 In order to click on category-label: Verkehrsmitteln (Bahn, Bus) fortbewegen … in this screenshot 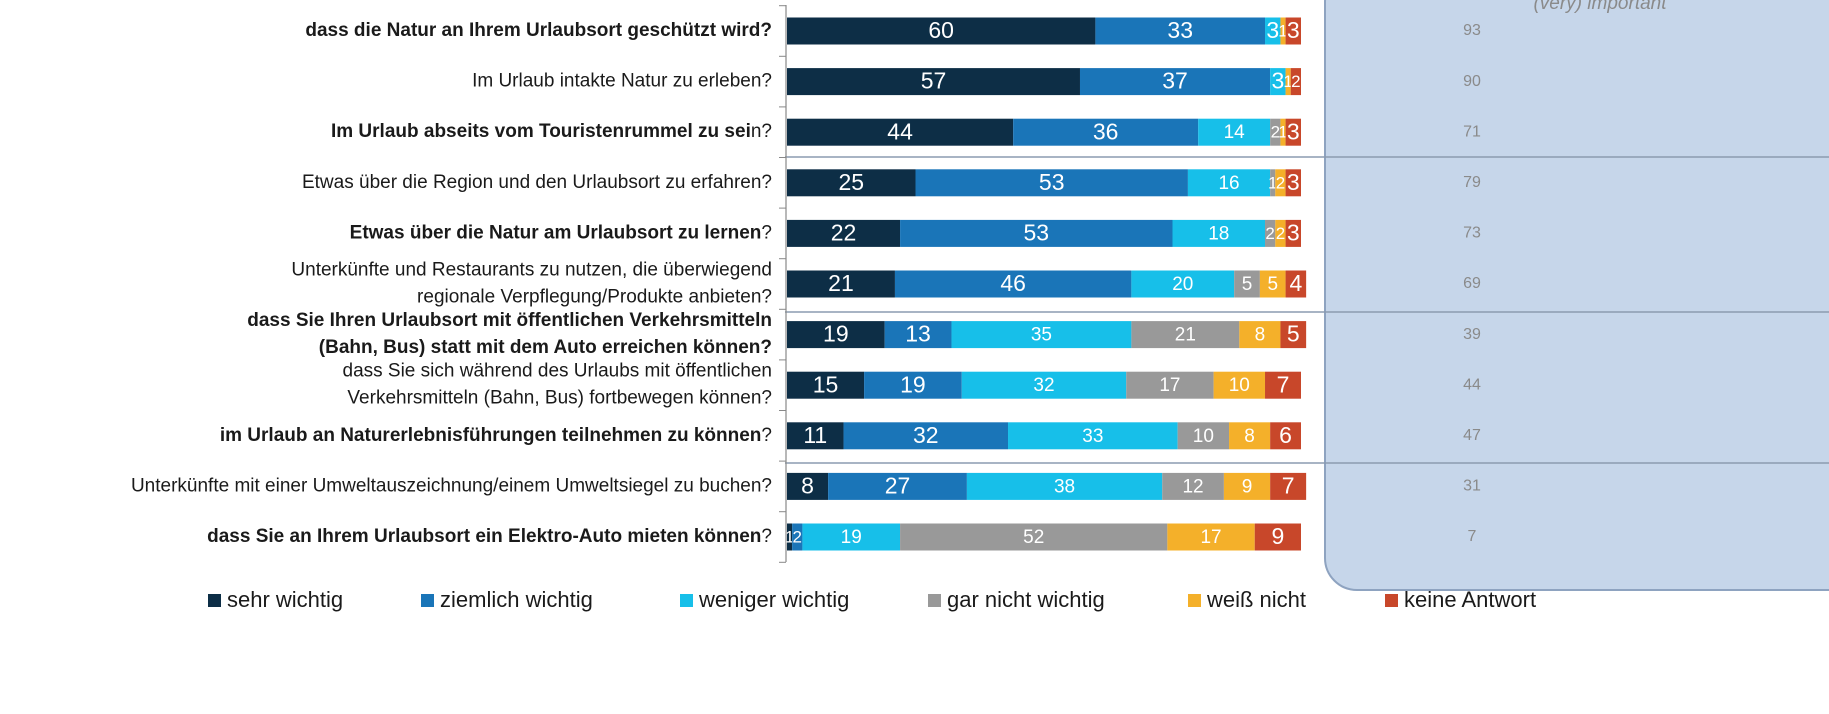, I will do `click(559, 398)`.